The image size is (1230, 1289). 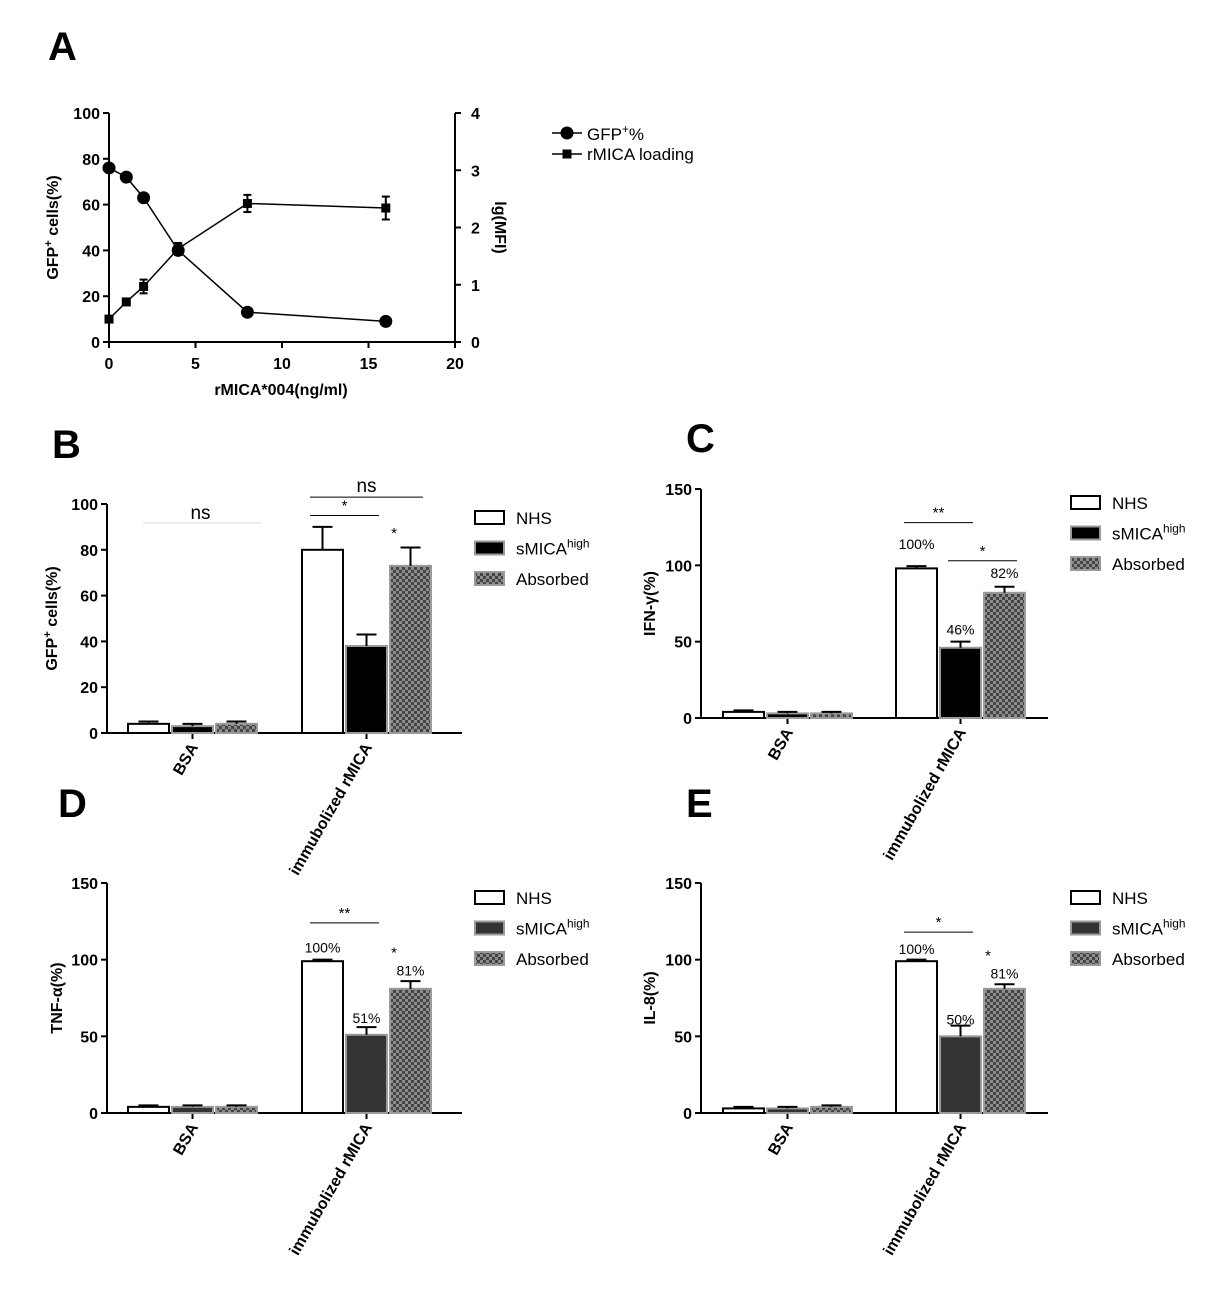 I want to click on y-tick-label-left: 0, so click(x=95, y=343).